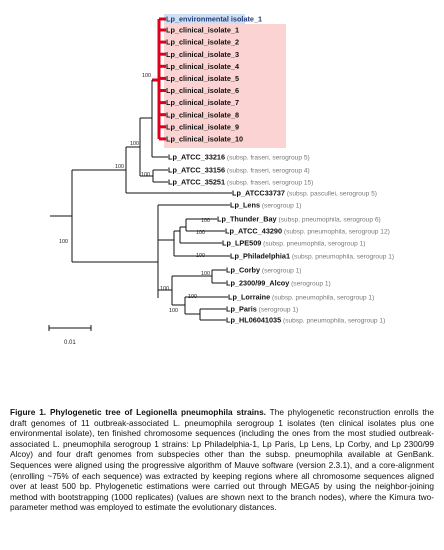 The width and height of the screenshot is (444, 550). What do you see at coordinates (202, 90) in the screenshot?
I see `leaf-label: Lp_clinical_isolate_6` at bounding box center [202, 90].